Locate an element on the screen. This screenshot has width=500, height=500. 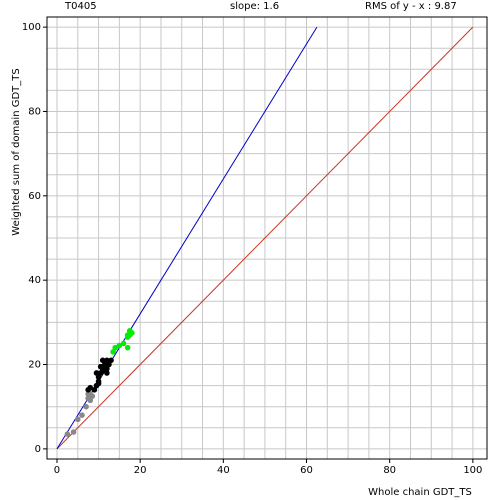
y-tick-label: 0 is located at coordinates (38, 449).